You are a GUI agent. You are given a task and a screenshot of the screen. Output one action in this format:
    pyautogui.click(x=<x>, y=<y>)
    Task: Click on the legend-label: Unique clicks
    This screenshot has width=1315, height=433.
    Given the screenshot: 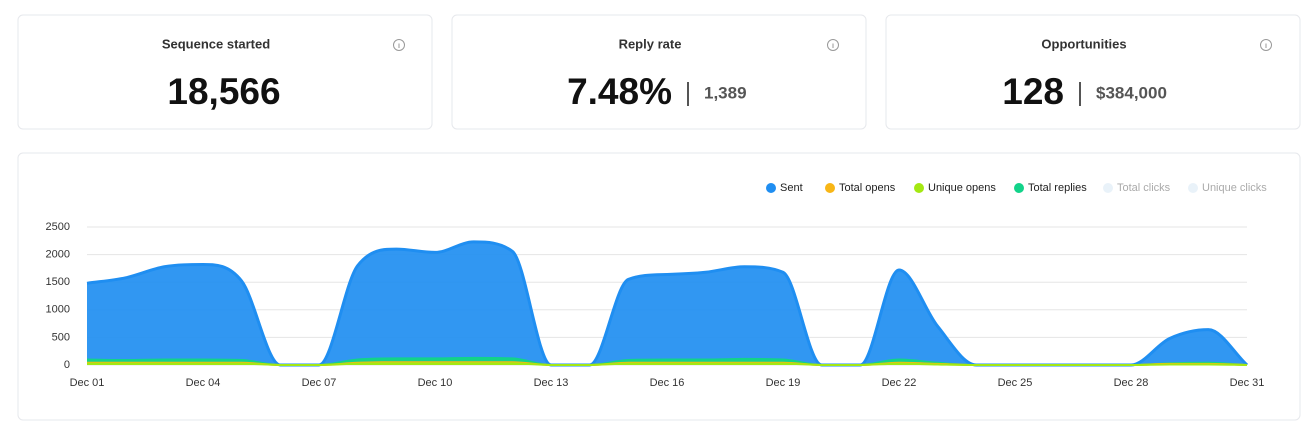 What is the action you would take?
    pyautogui.click(x=1234, y=188)
    